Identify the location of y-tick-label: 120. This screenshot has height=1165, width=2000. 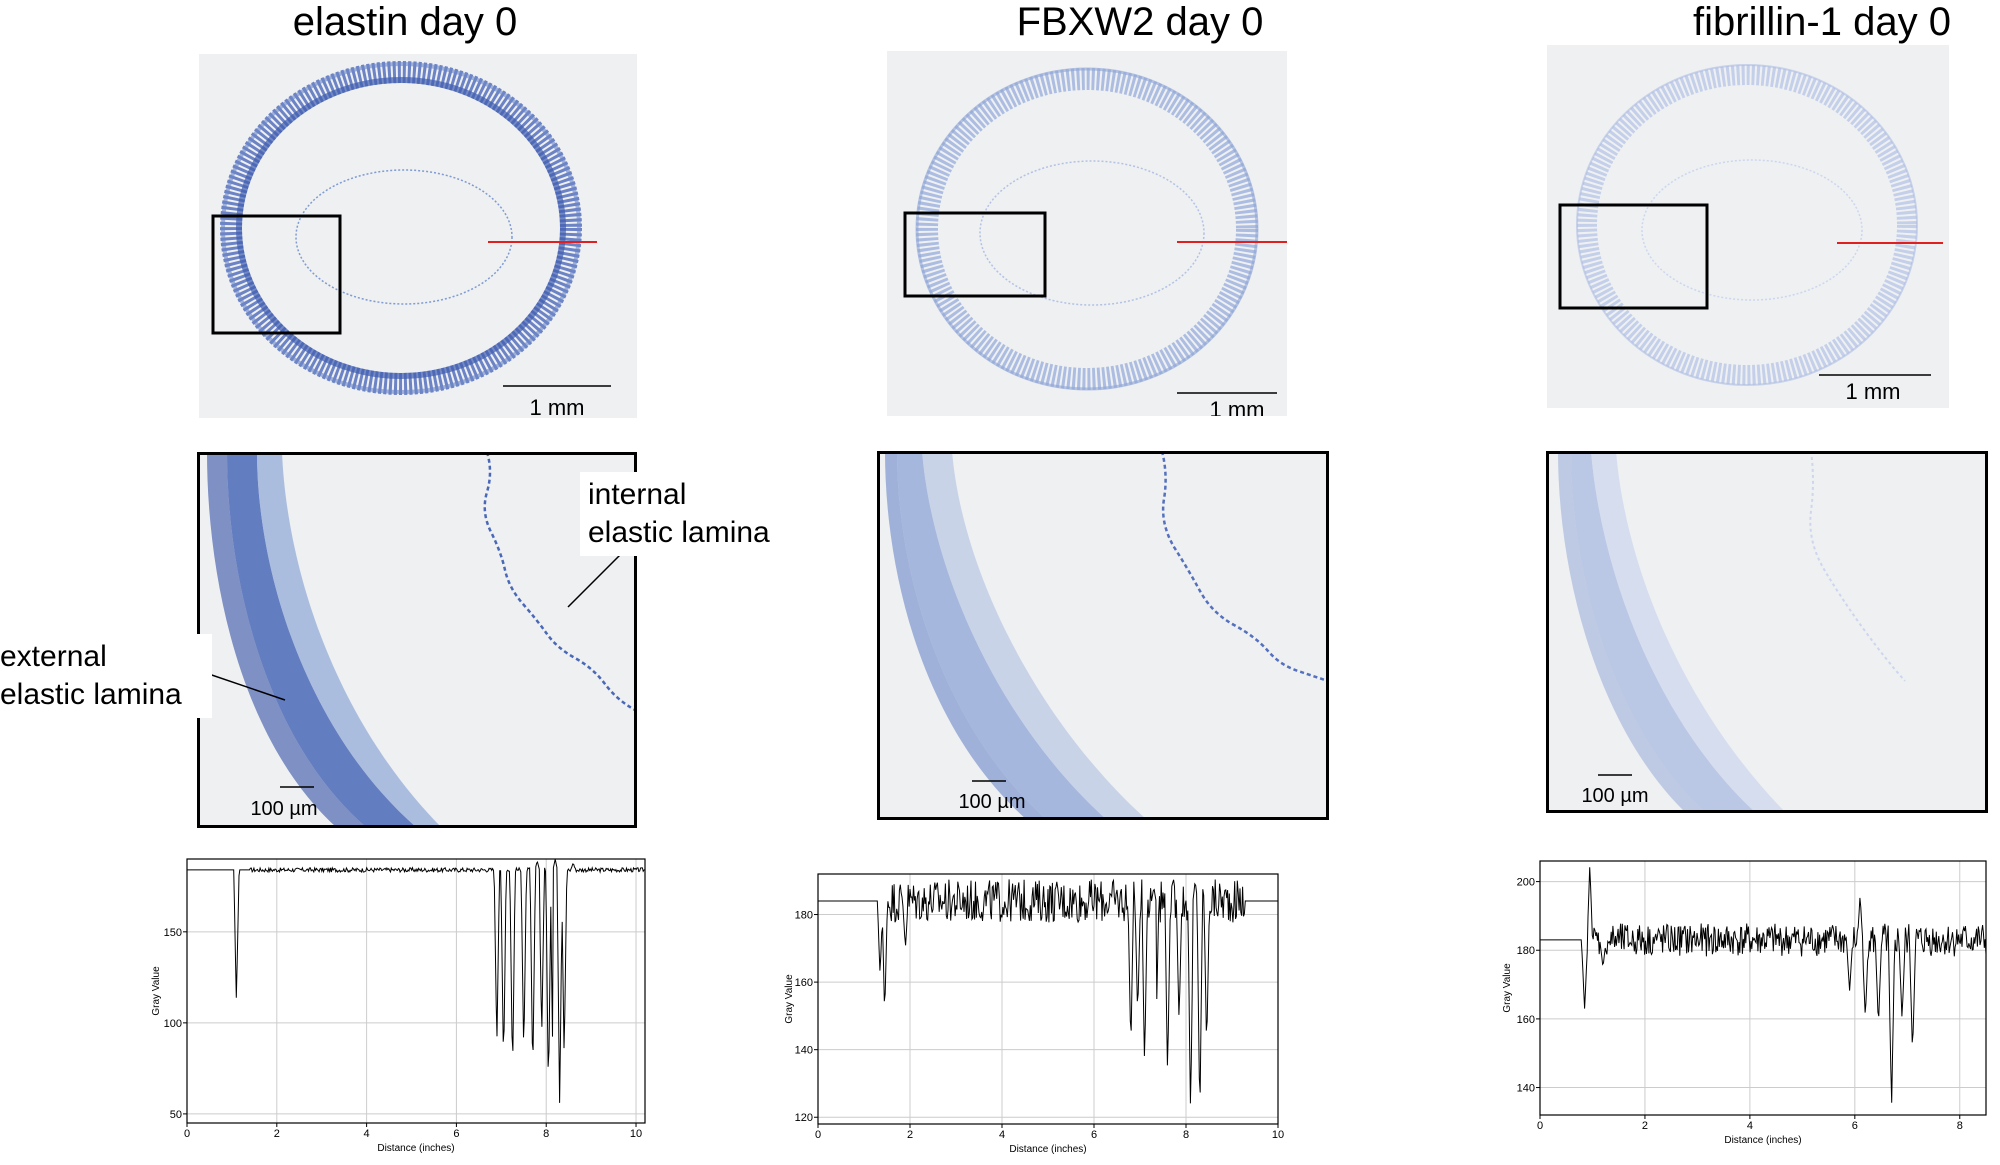
(804, 1118).